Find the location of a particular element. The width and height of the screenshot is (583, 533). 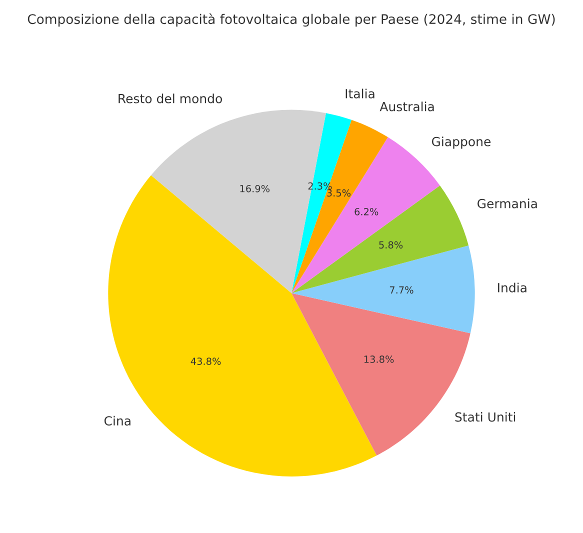

slice-label: Italia is located at coordinates (360, 93).